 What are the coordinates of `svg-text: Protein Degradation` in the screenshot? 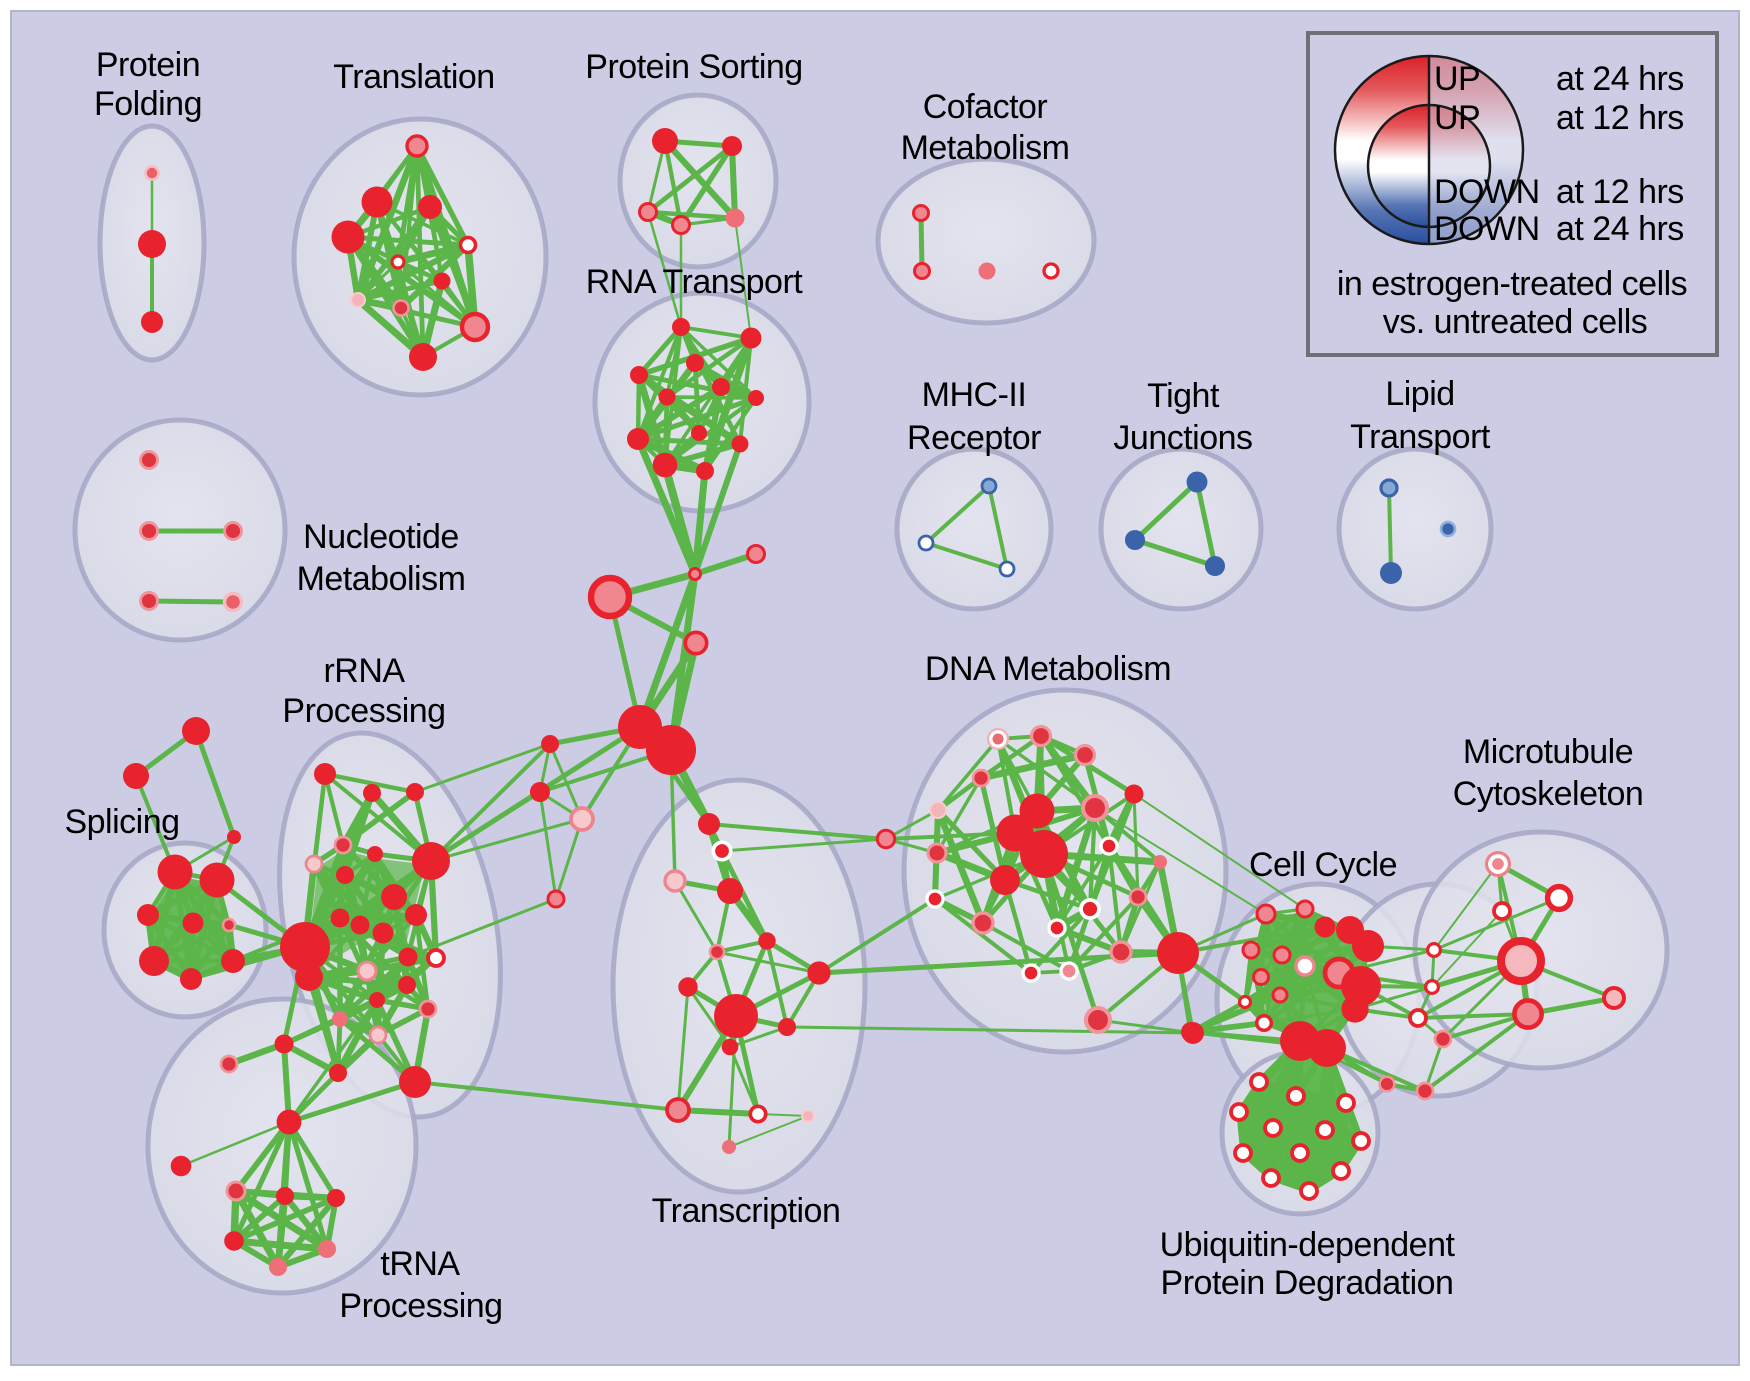 It's located at (1307, 1283).